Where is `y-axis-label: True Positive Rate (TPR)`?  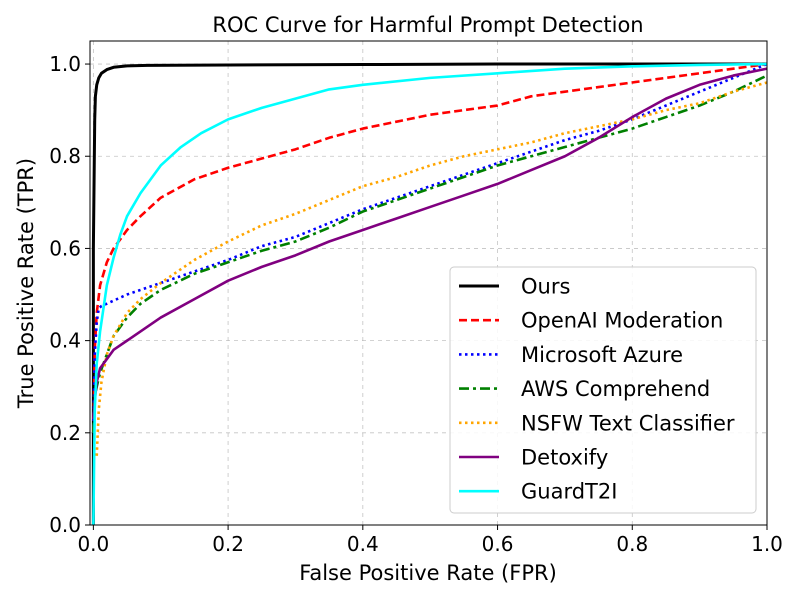
y-axis-label: True Positive Rate (TPR) is located at coordinates (26, 283).